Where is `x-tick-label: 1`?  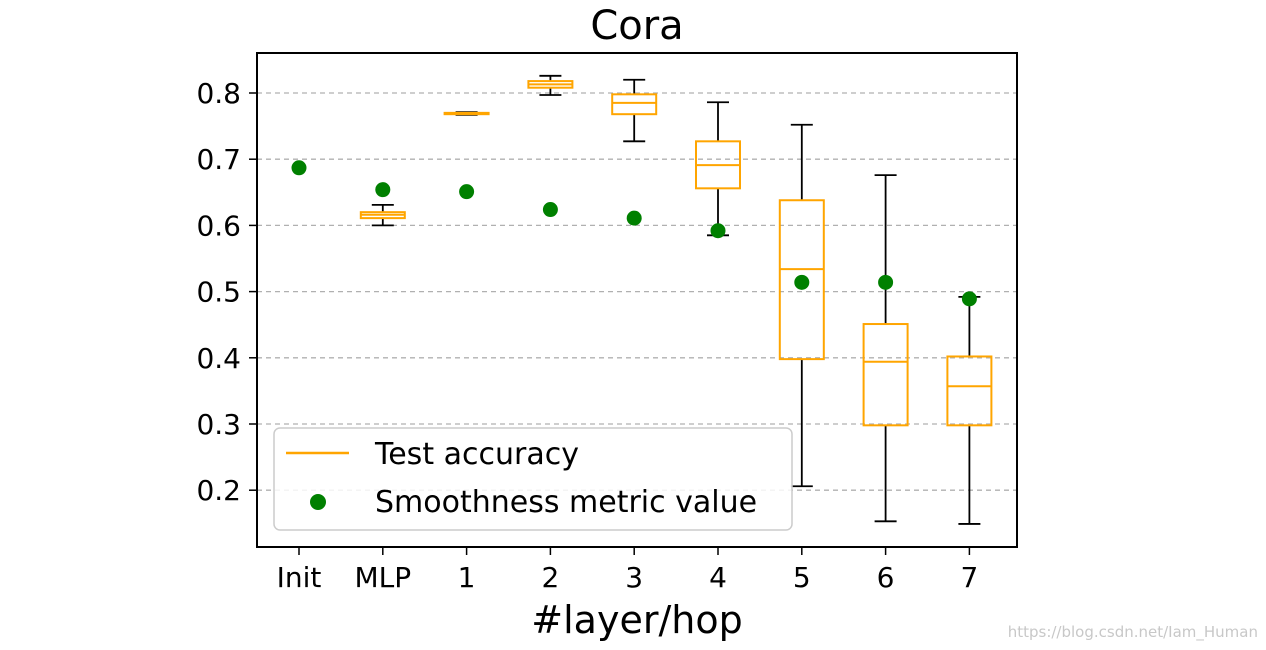 x-tick-label: 1 is located at coordinates (467, 577).